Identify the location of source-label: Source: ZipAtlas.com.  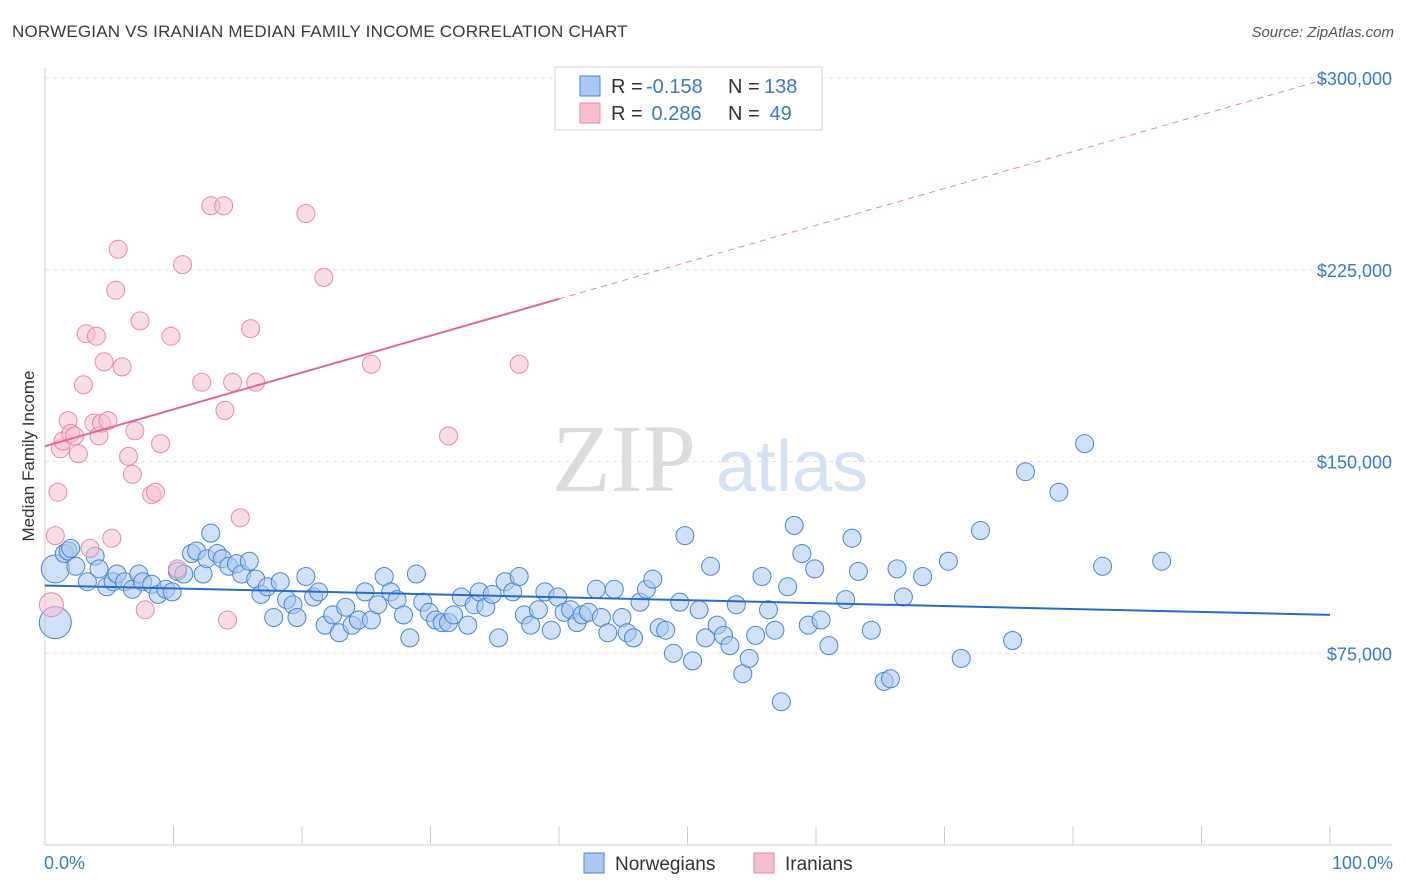
(1322, 32).